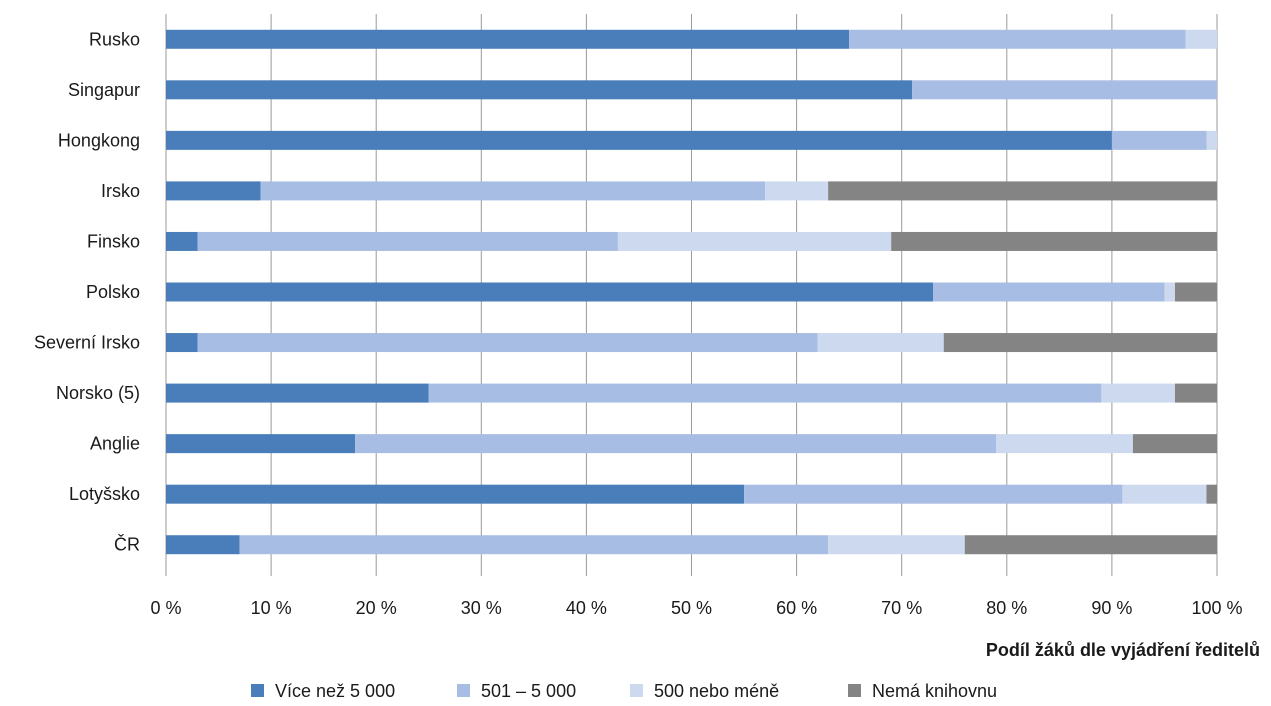 Image resolution: width=1271 pixels, height=706 pixels. I want to click on x-tick-label: 20 %, so click(376, 608).